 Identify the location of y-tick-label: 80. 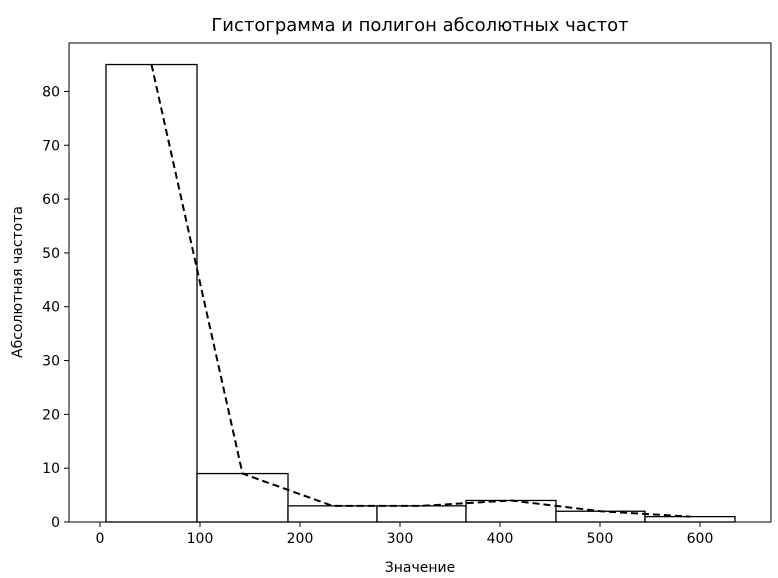
(51, 92).